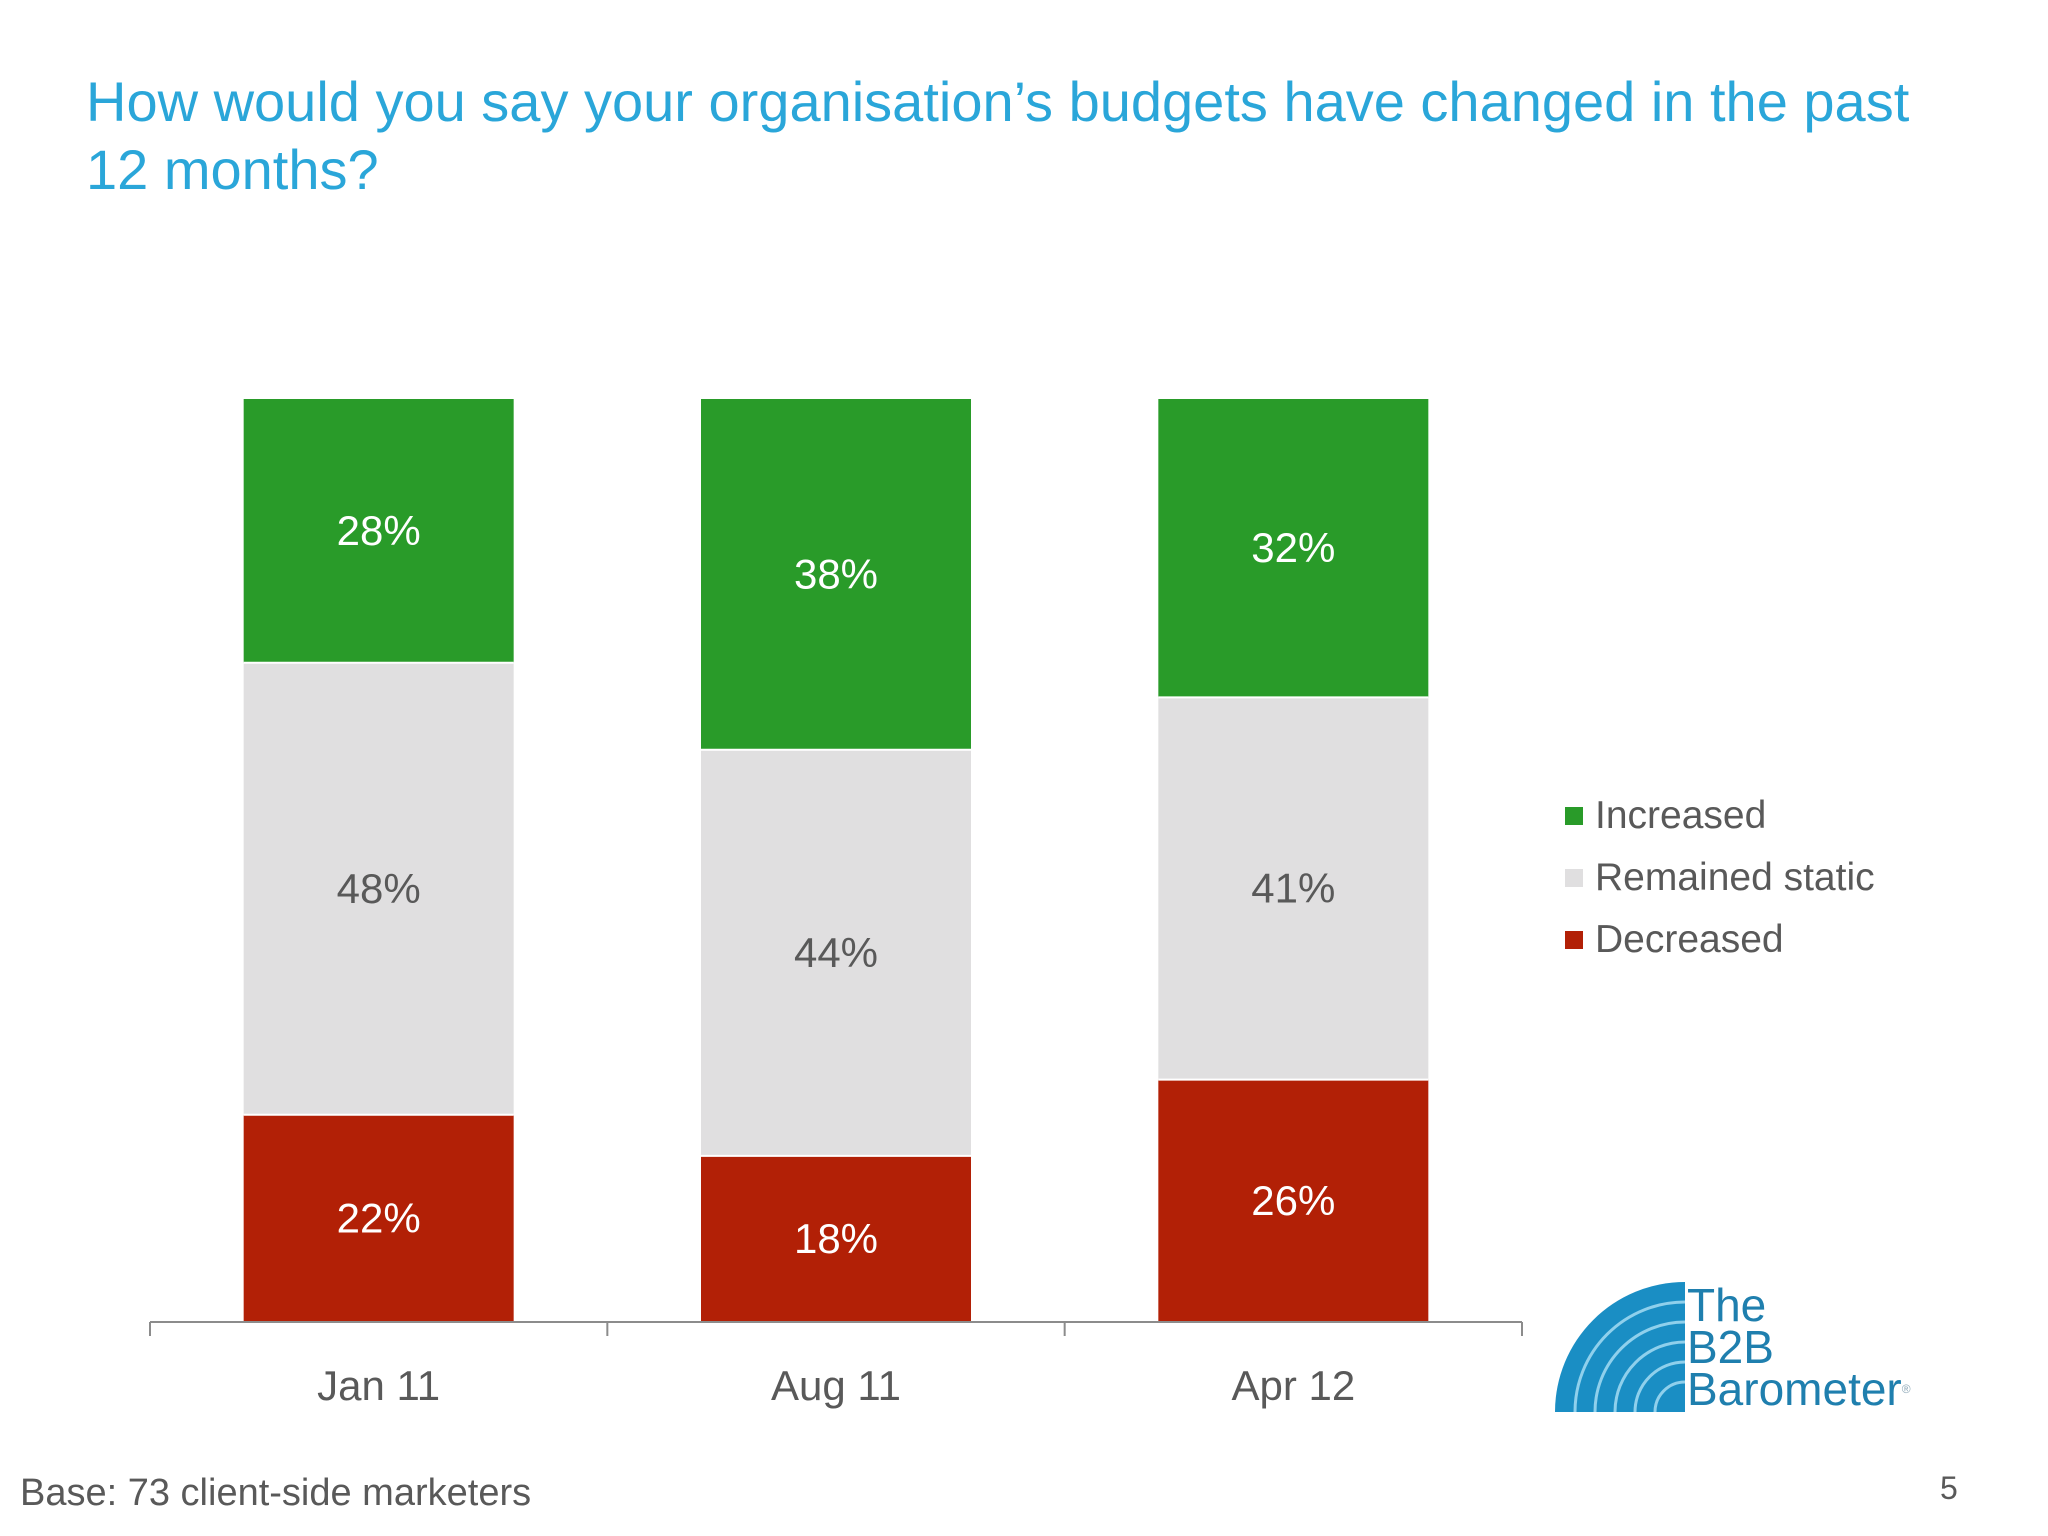 Image resolution: width=2048 pixels, height=1536 pixels. I want to click on data-label-decreased-1: 18%, so click(836, 1238).